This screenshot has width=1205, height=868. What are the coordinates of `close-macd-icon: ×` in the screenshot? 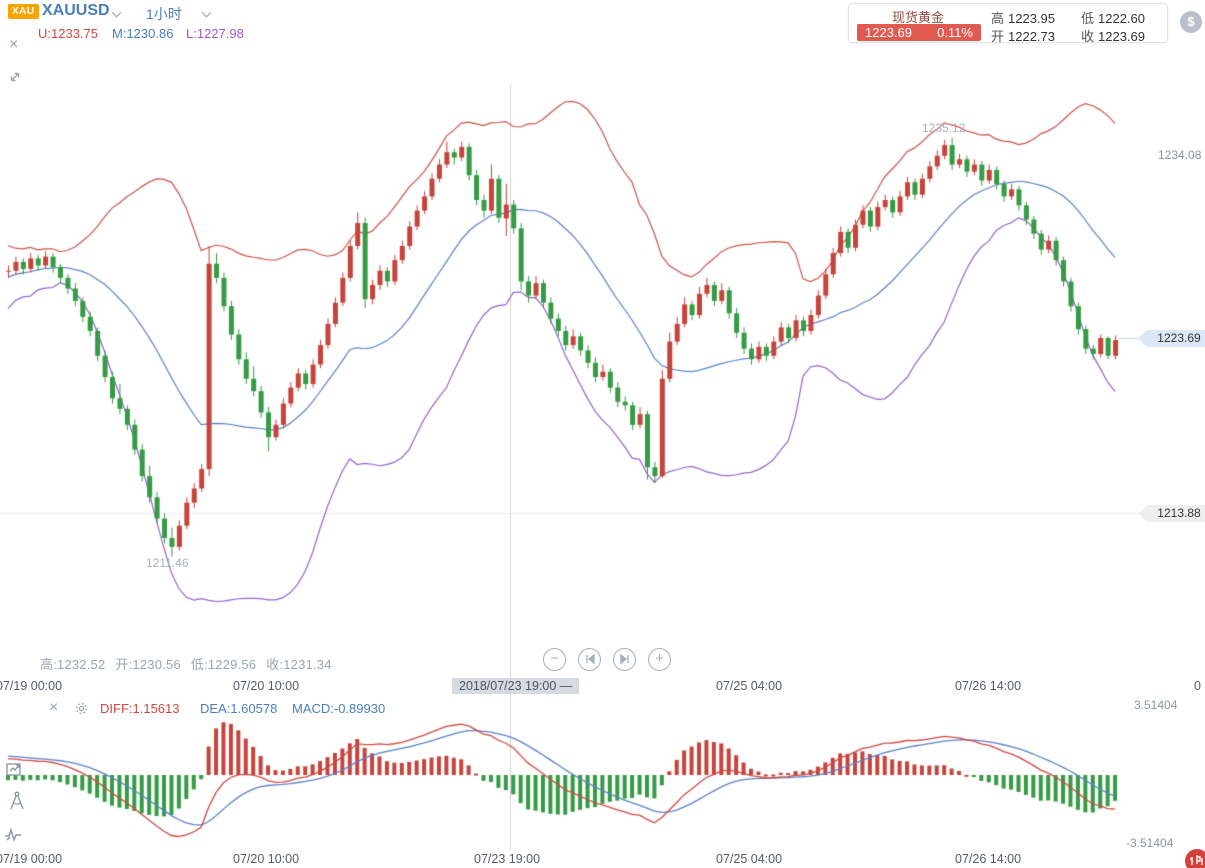 It's located at (54, 707).